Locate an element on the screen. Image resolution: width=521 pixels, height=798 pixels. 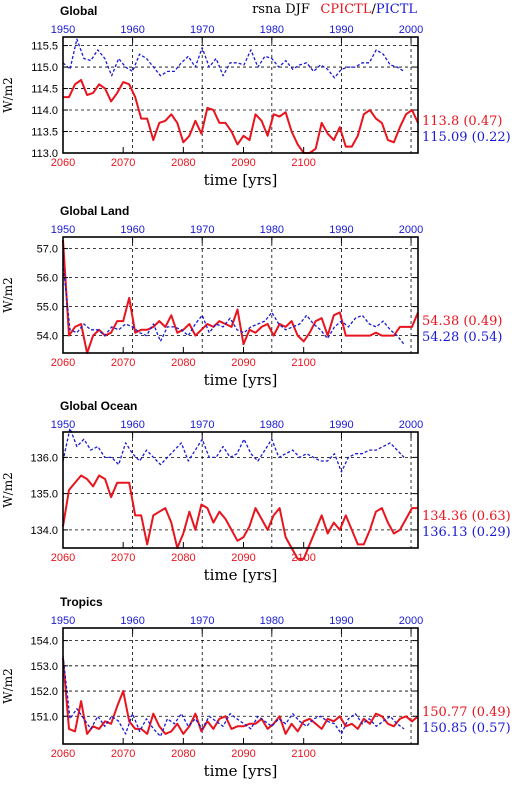
legend-header: CPICTL/PICTL is located at coordinates (368, 9).